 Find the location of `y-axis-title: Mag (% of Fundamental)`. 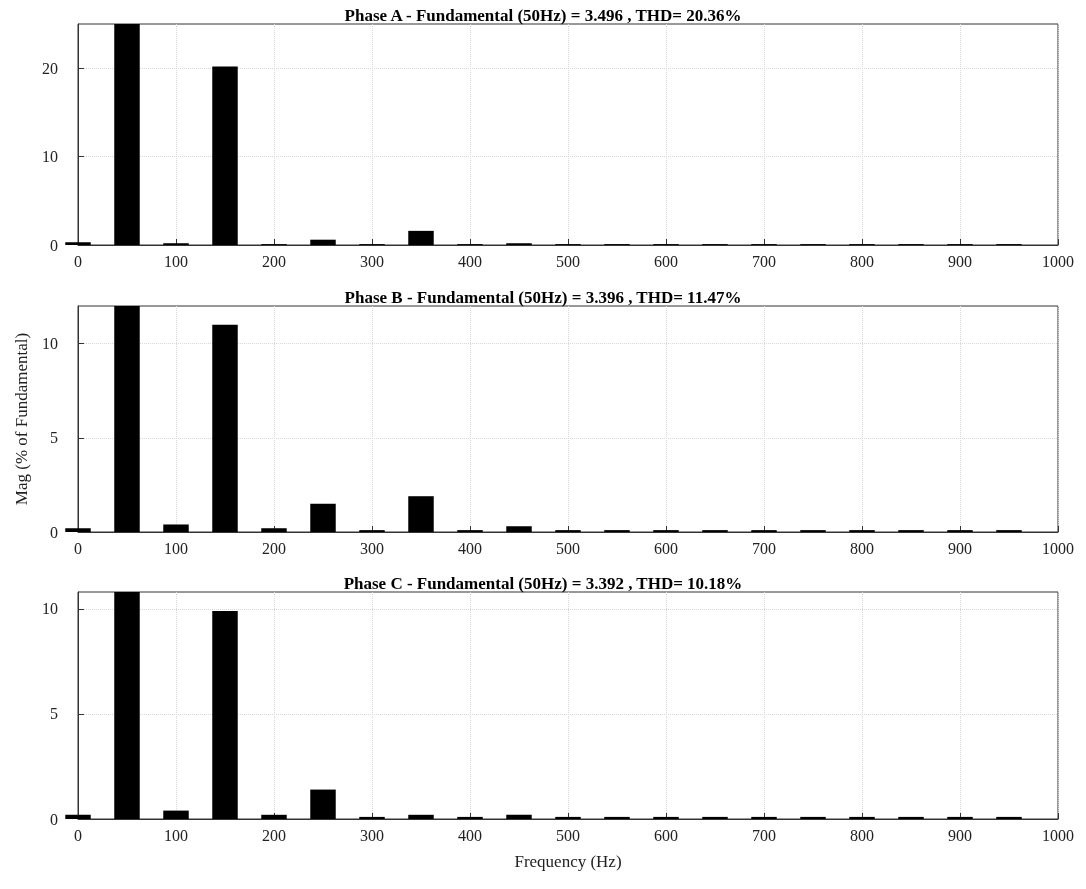

y-axis-title: Mag (% of Fundamental) is located at coordinates (21, 419).